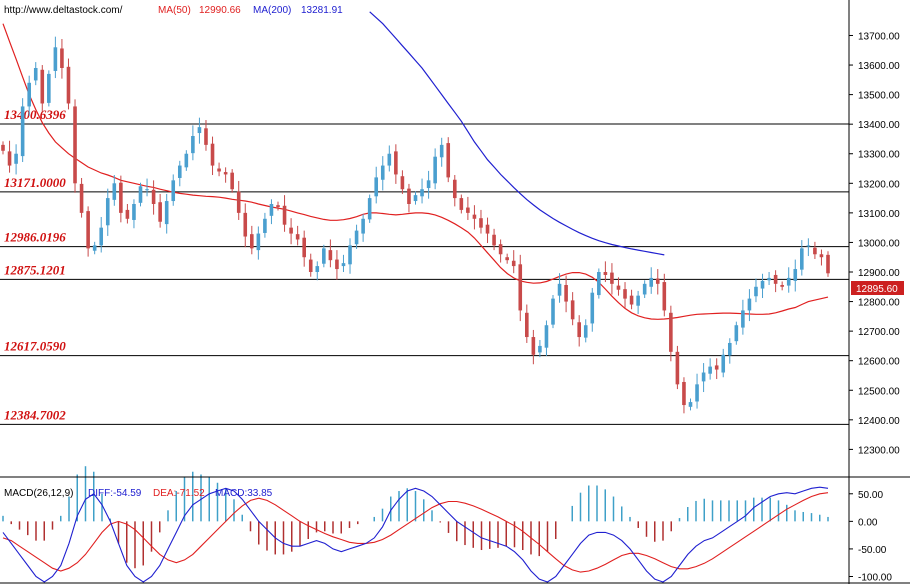 This screenshot has width=910, height=584. What do you see at coordinates (63, 10) in the screenshot?
I see `site-url: http://www.deltastock.com/` at bounding box center [63, 10].